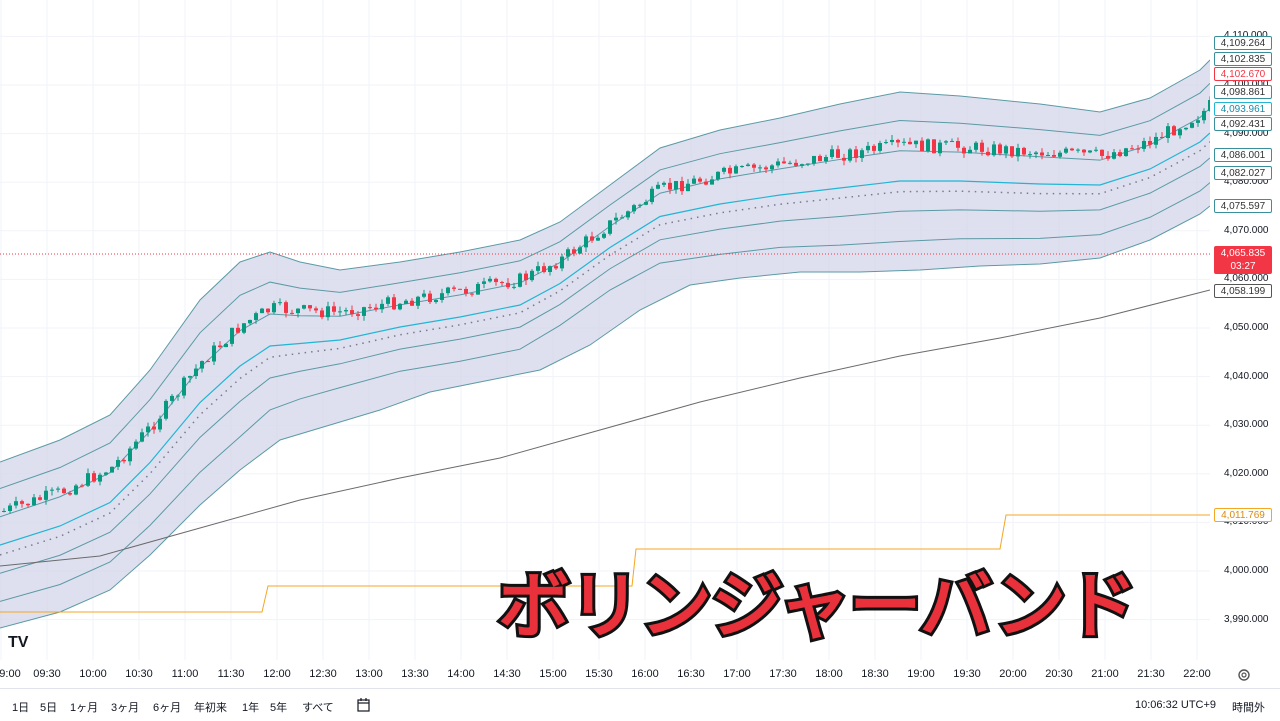 The image size is (1280, 721). What do you see at coordinates (210, 708) in the screenshot?
I see `range-ytd-button: 年初来` at bounding box center [210, 708].